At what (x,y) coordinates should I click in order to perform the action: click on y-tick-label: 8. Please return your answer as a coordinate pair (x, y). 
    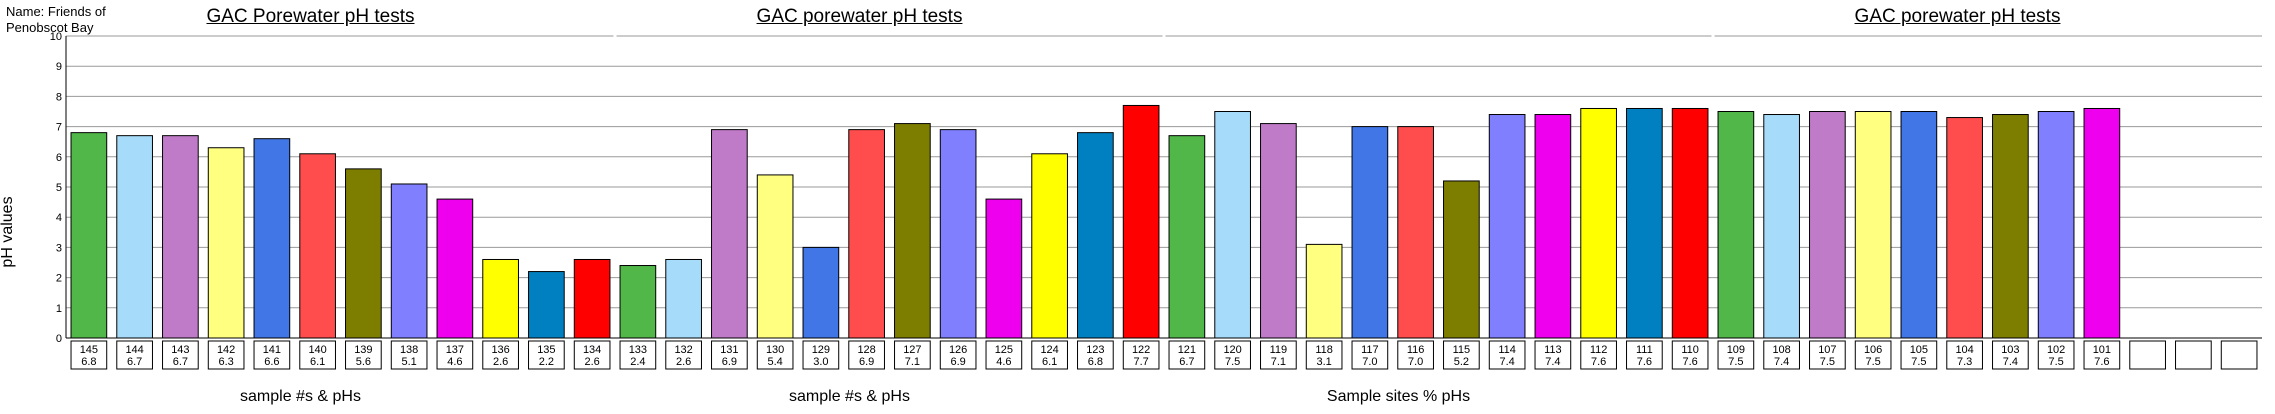
    Looking at the image, I should click on (59, 97).